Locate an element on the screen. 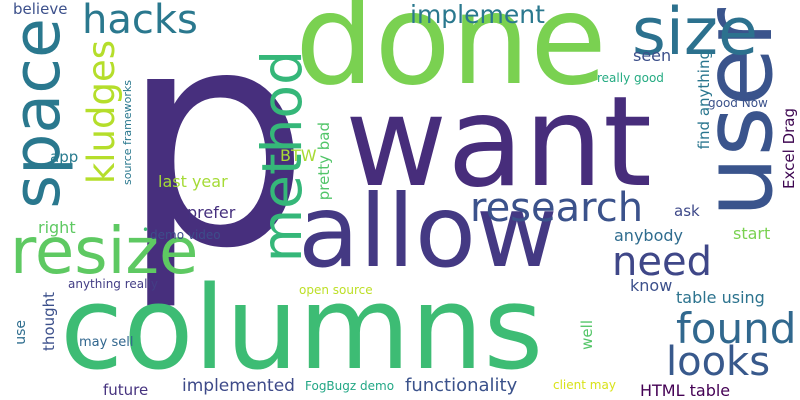 The height and width of the screenshot is (400, 800). word-use: use is located at coordinates (21, 332).